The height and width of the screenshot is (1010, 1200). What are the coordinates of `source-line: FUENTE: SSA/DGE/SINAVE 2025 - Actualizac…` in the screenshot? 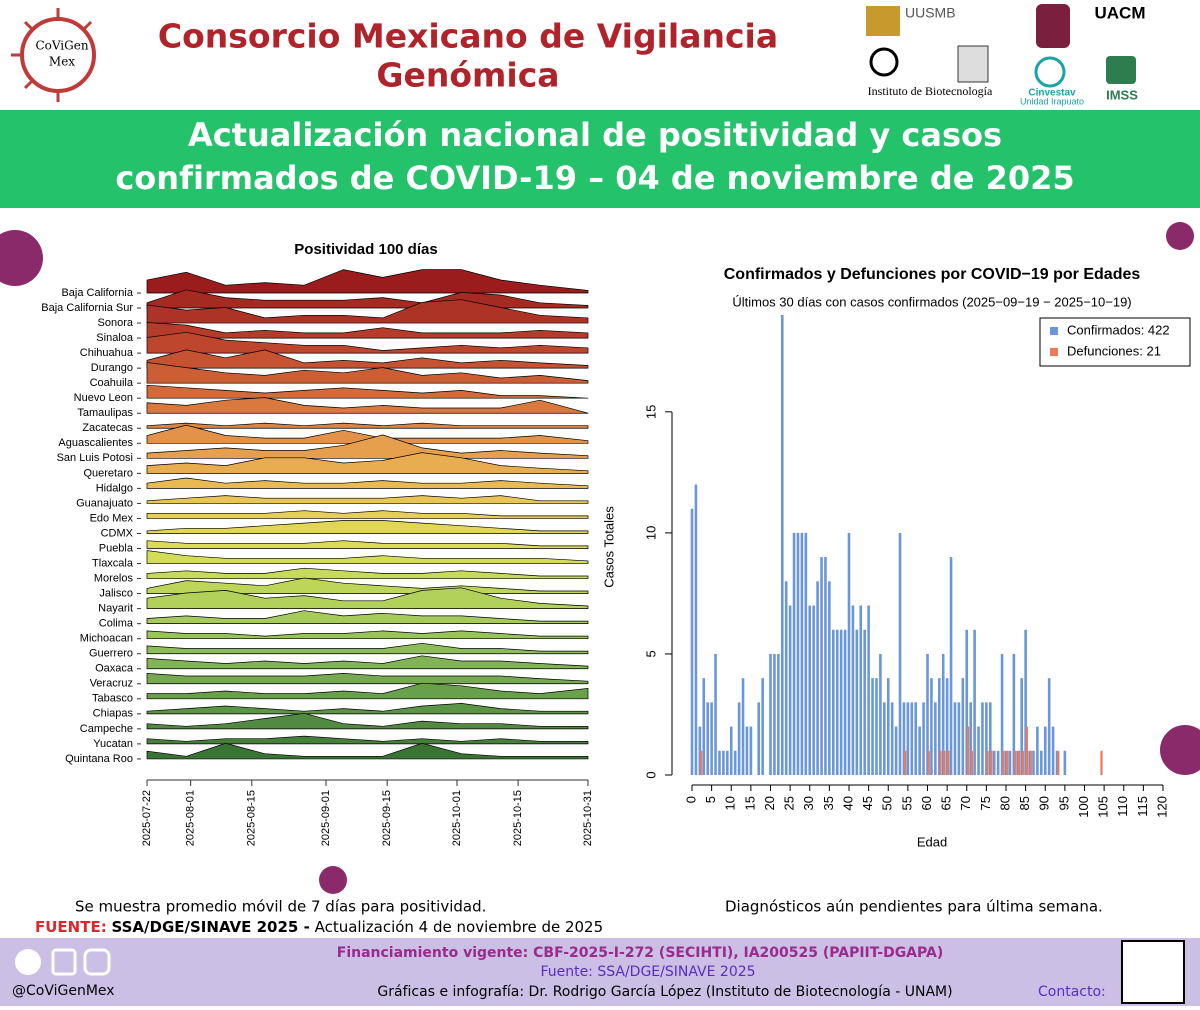 It's located at (319, 927).